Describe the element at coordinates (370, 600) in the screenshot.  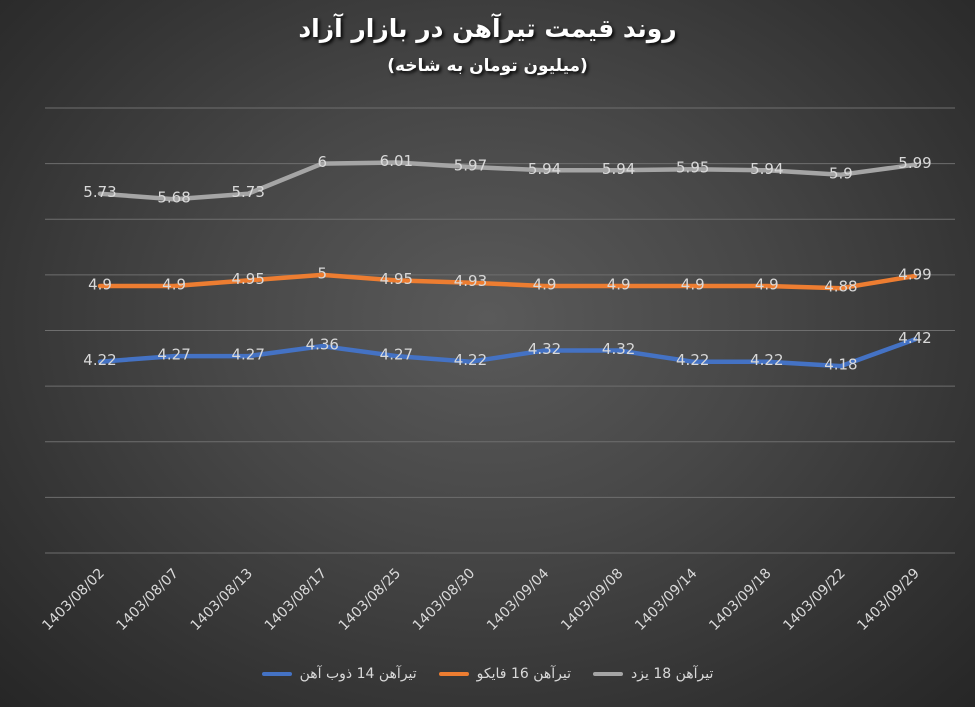
I see `x-tick-label: 1403/08/25` at that location.